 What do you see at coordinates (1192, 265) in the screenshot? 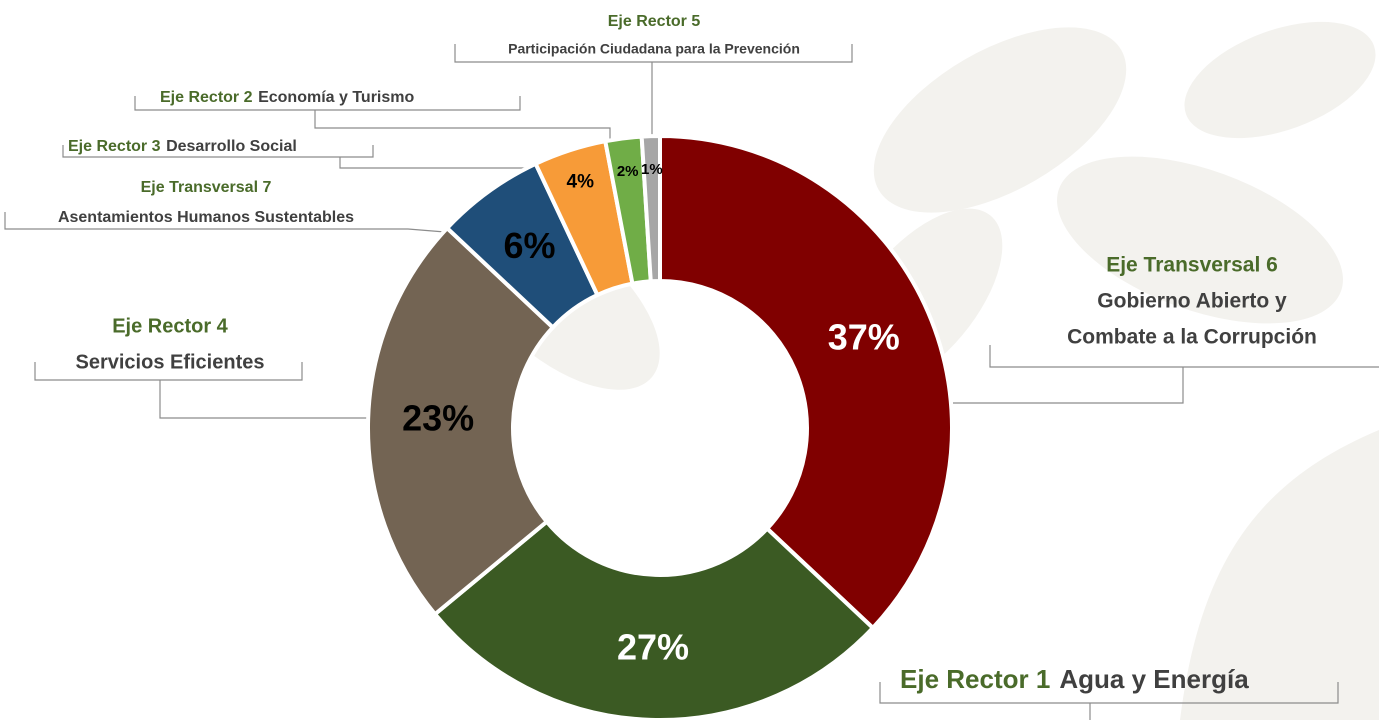
I see `category-prefix: Eje Transversal 6` at bounding box center [1192, 265].